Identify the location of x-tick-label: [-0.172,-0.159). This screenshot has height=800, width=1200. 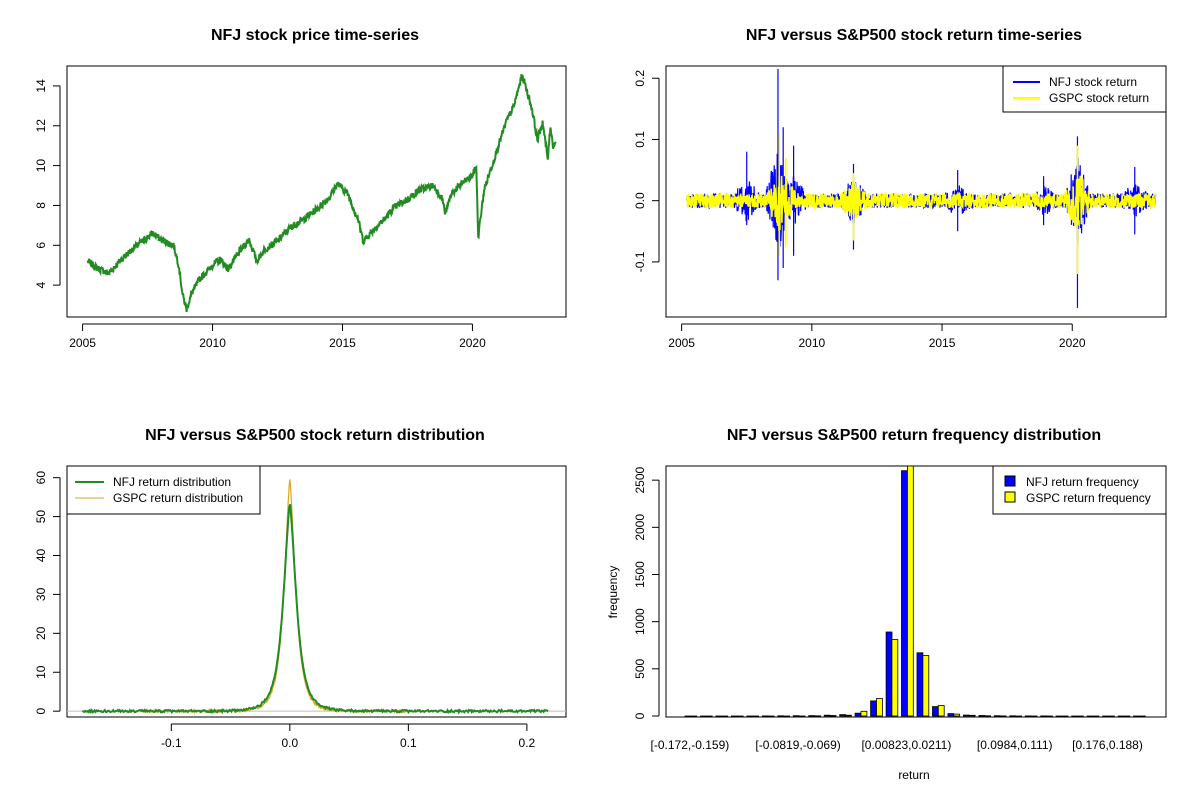
(690, 745).